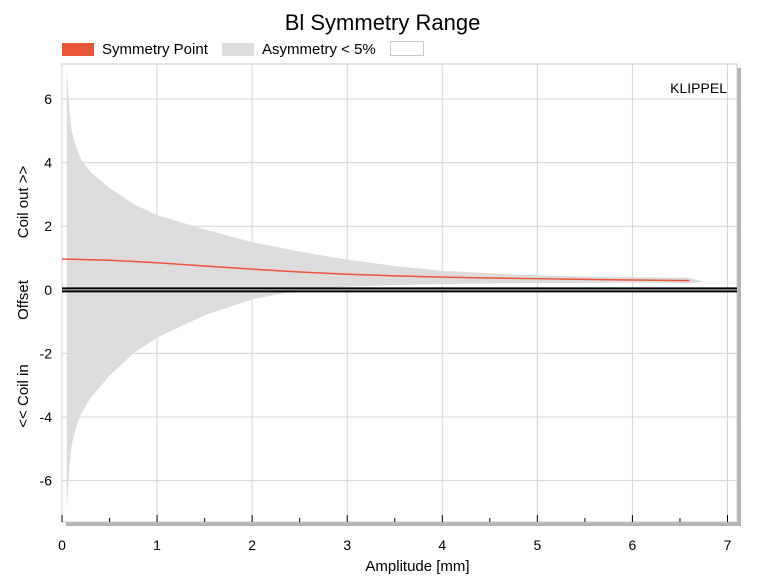 This screenshot has width=765, height=586. I want to click on y-tick-label: -6, so click(46, 481).